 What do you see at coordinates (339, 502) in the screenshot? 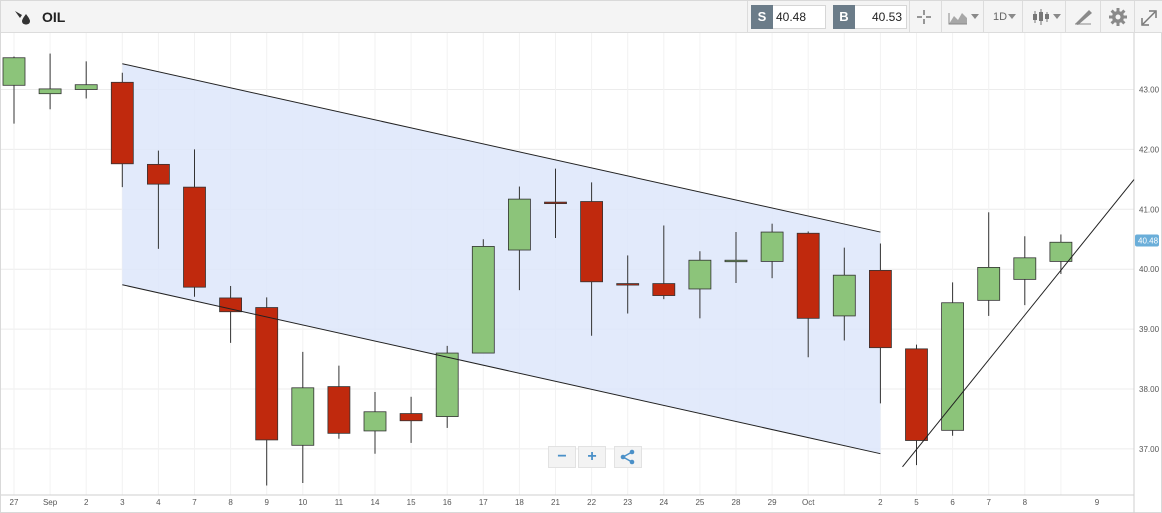
I see `x-tick-label: 11` at bounding box center [339, 502].